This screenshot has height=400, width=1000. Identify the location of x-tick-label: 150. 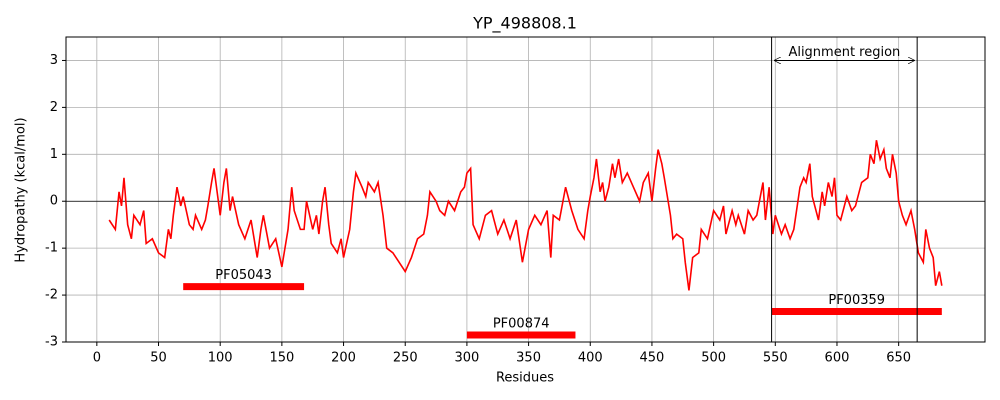
(281, 358).